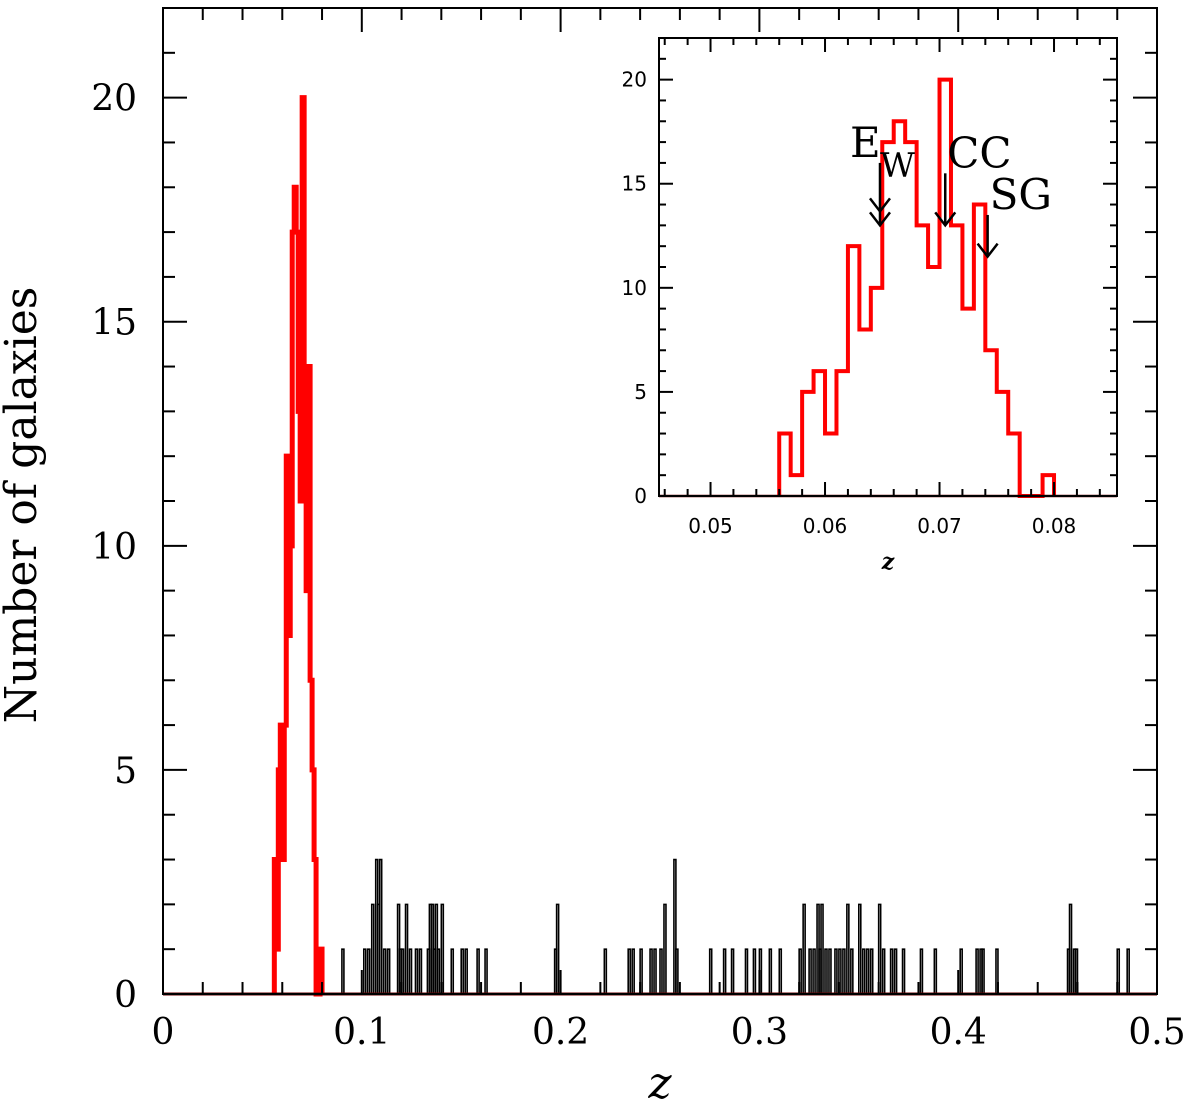  What do you see at coordinates (114, 99) in the screenshot?
I see `y-tick-label: 20` at bounding box center [114, 99].